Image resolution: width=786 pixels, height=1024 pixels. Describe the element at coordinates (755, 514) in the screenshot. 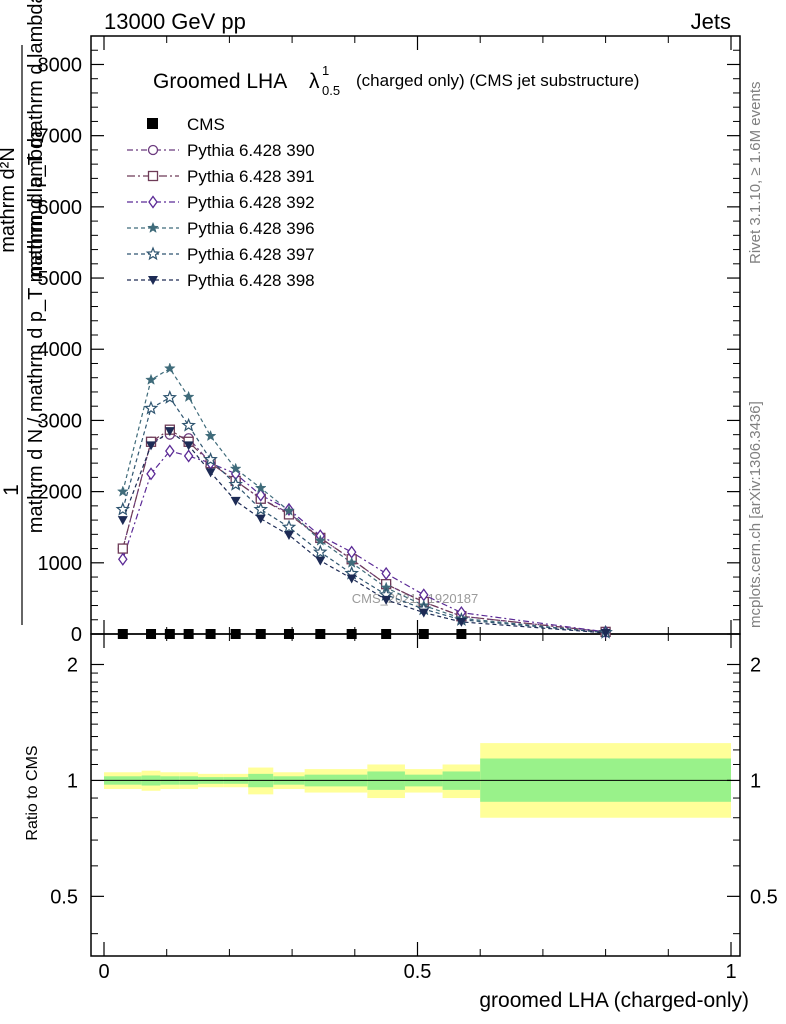

I see `mcplots-label: mcplots.cern.ch [arXiv:1306.3436]` at that location.